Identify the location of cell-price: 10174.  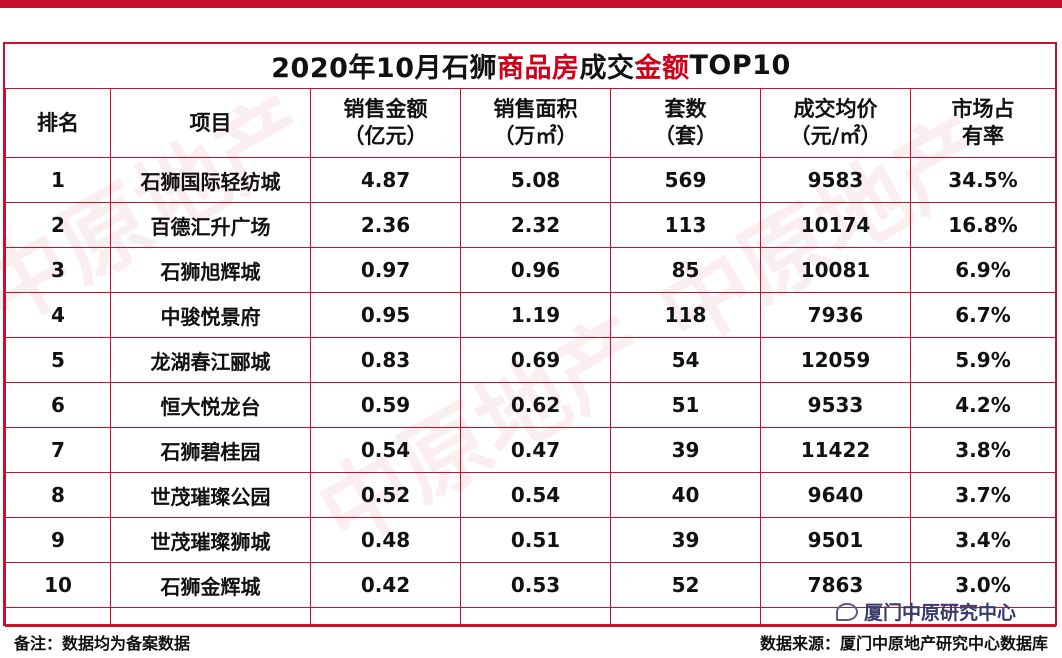
(835, 225).